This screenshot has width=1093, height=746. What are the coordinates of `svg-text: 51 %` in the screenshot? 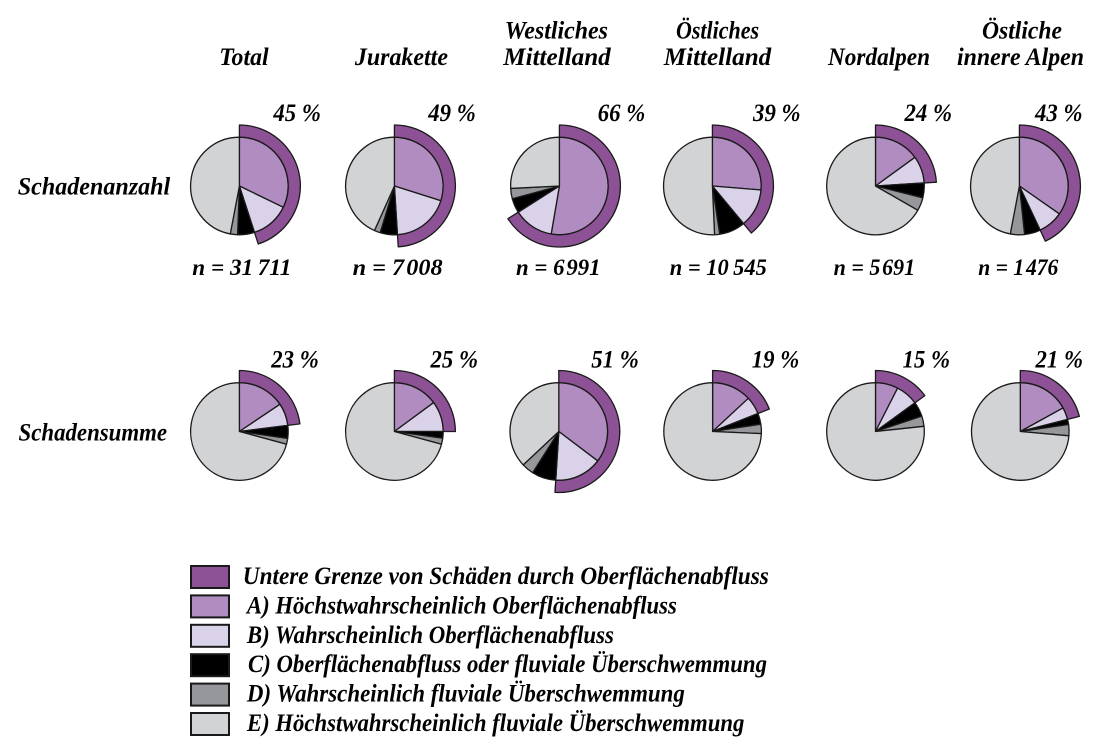 It's located at (615, 360).